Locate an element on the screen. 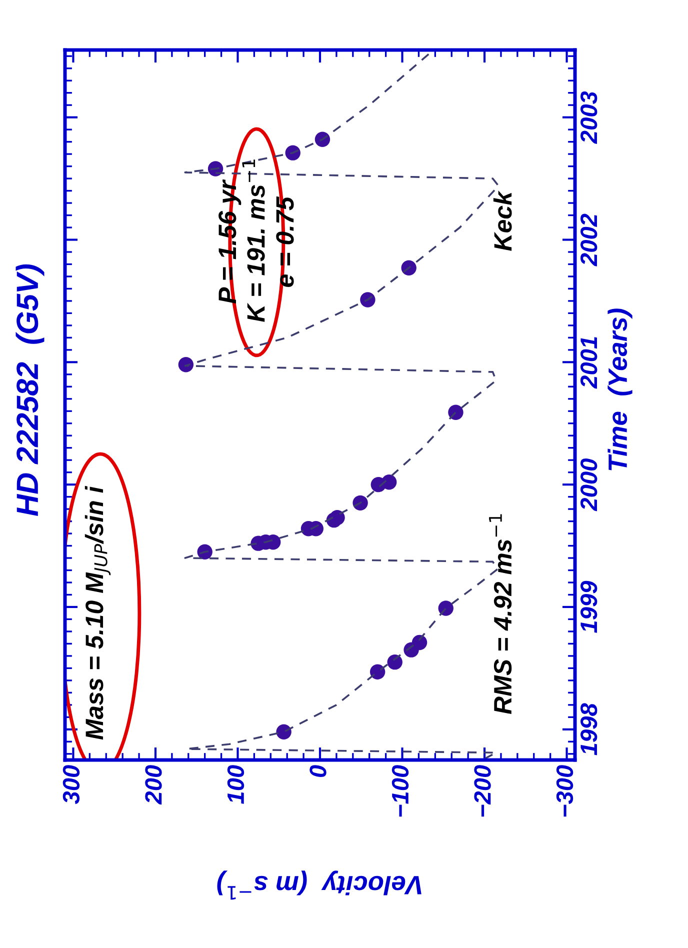 Image resolution: width=688 pixels, height=948 pixels. x-tick-label: 0 is located at coordinates (318, 771).